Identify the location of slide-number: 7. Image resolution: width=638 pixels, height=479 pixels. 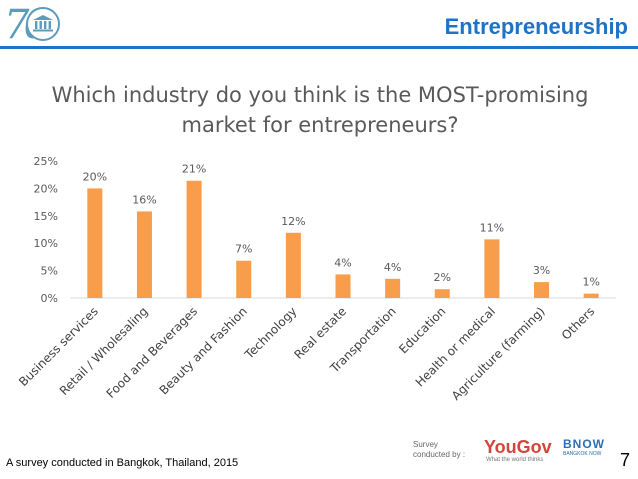
(624, 460).